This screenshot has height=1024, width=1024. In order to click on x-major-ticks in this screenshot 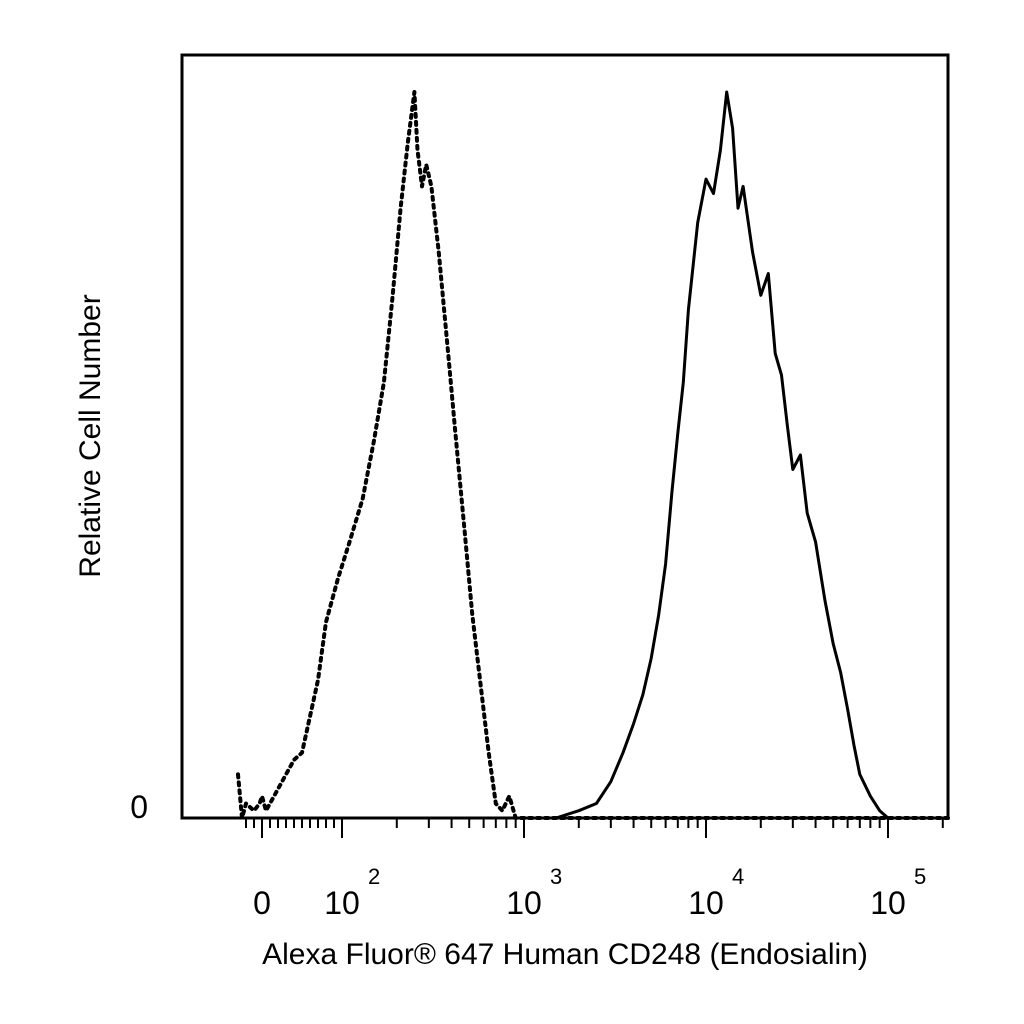, I will do `click(575, 828)`.